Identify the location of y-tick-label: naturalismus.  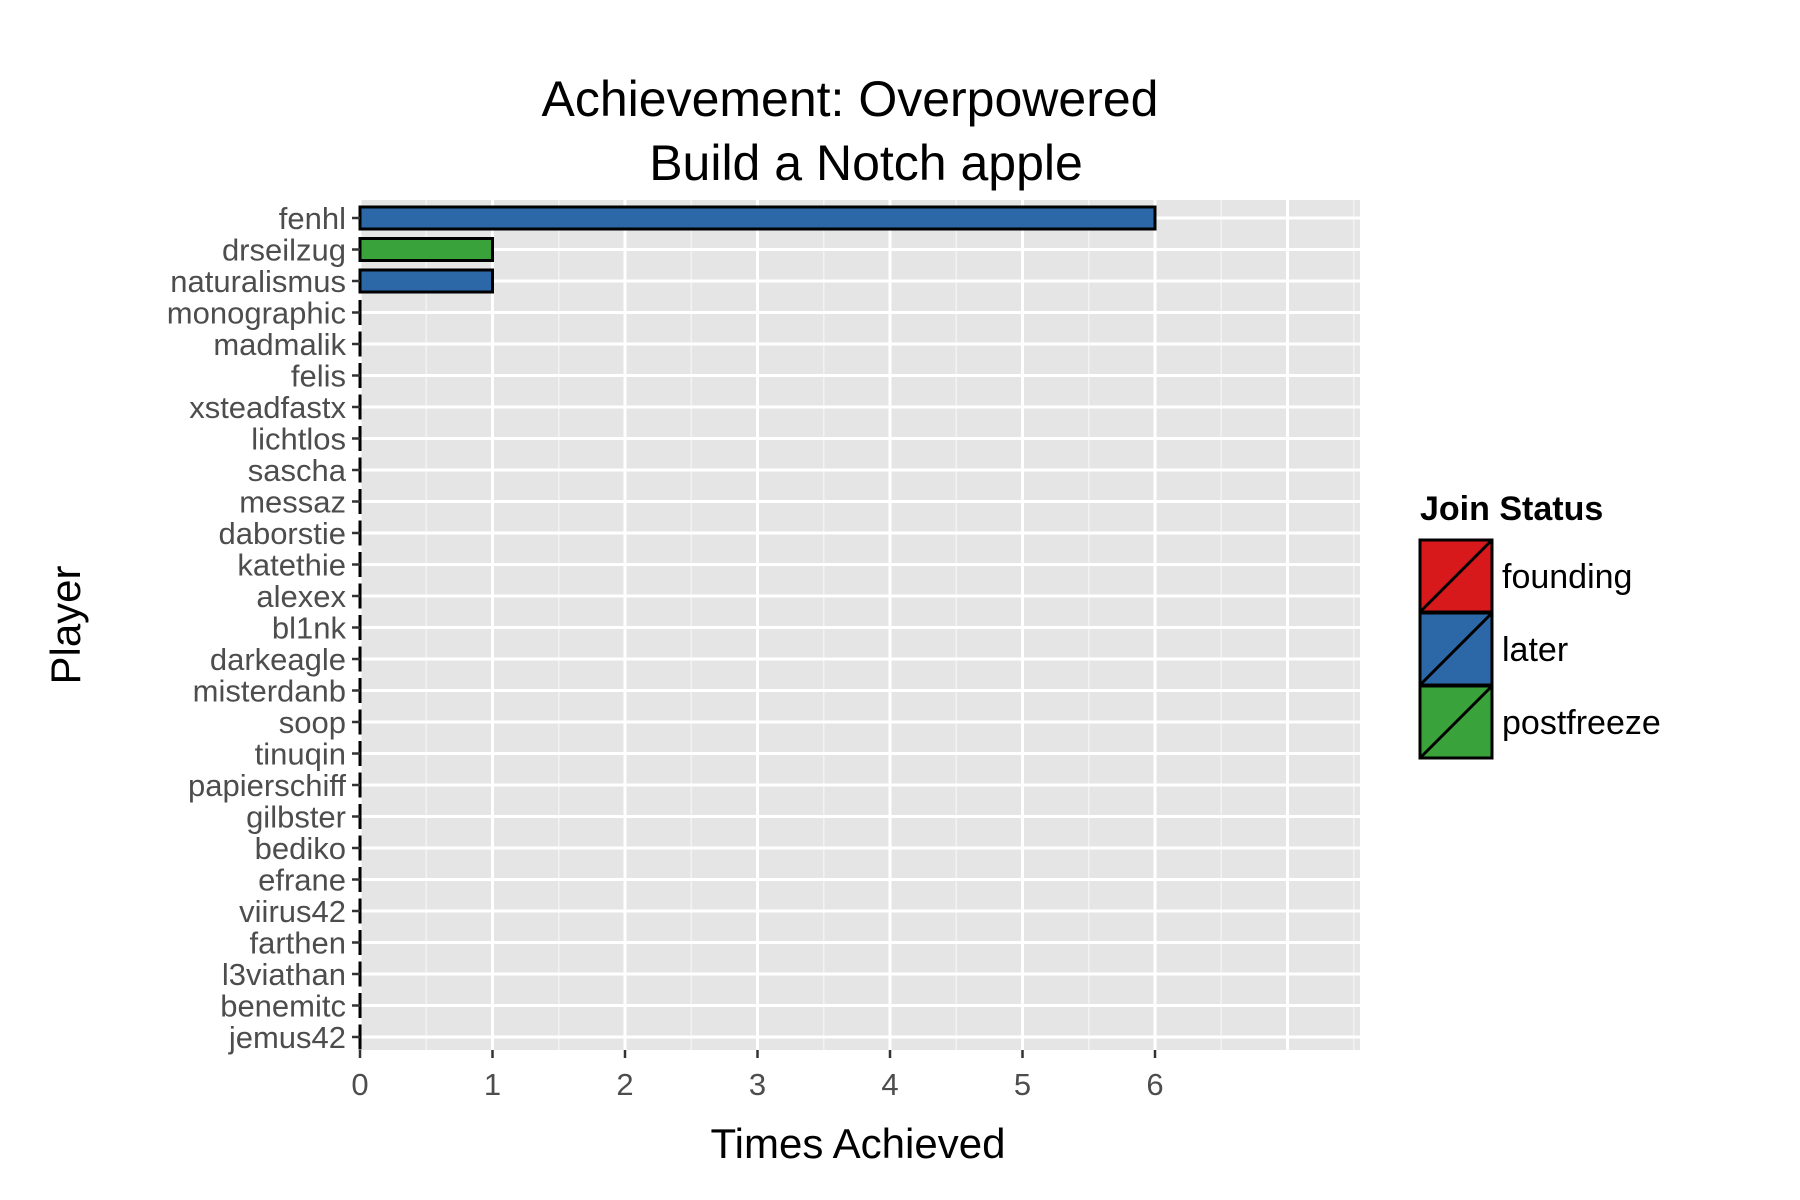
(258, 281).